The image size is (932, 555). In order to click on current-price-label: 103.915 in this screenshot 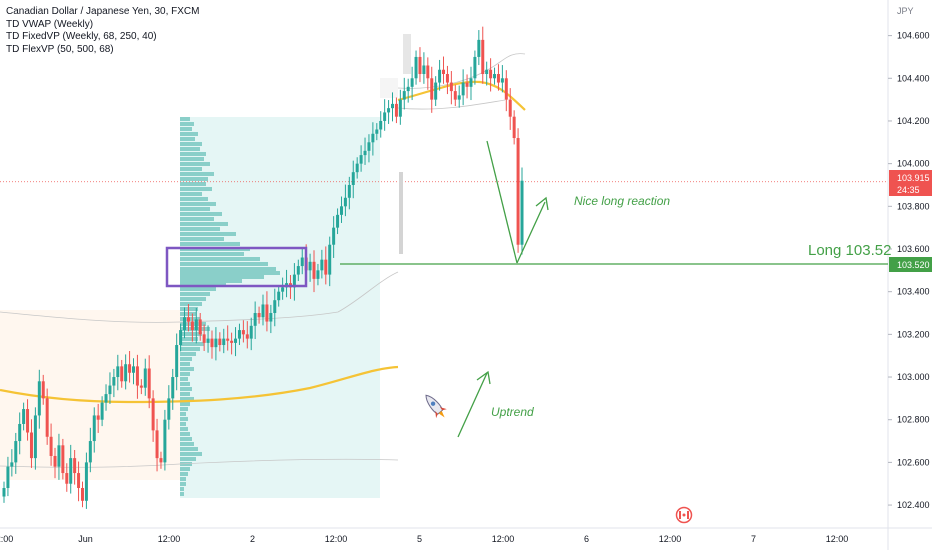, I will do `click(913, 178)`.